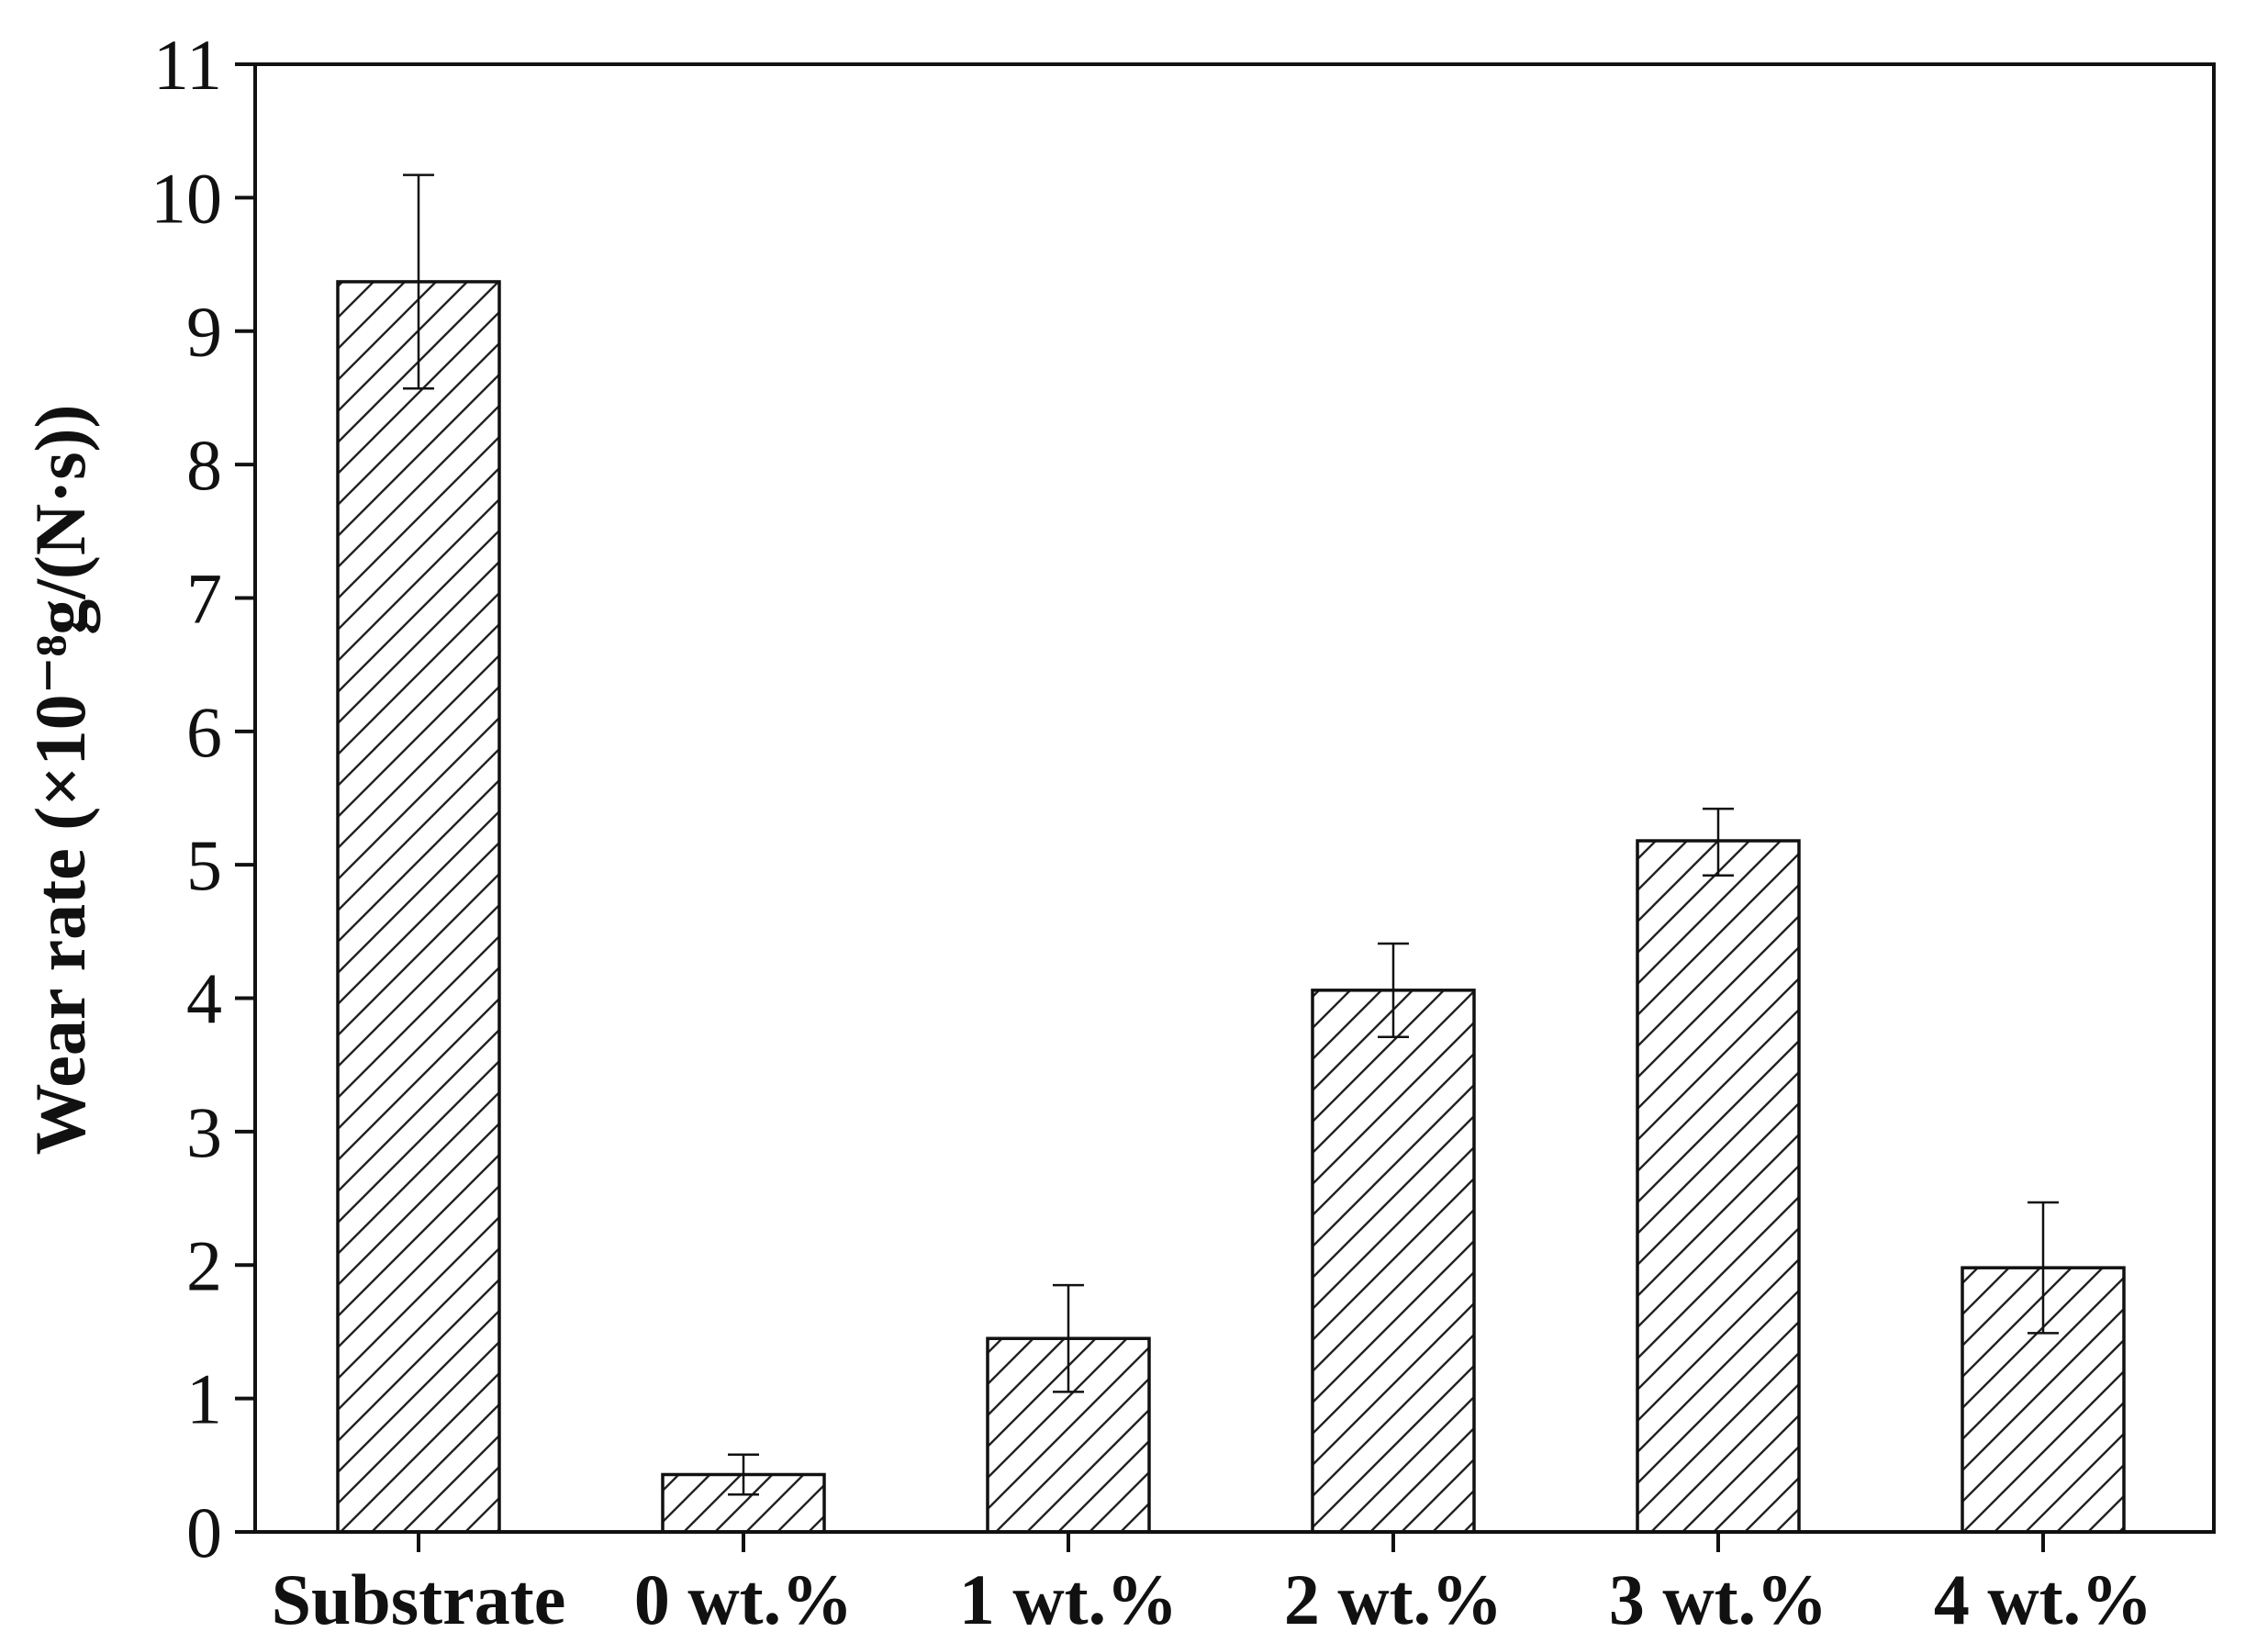  What do you see at coordinates (1718, 1599) in the screenshot?
I see `x-category-label: 3 wt.%` at bounding box center [1718, 1599].